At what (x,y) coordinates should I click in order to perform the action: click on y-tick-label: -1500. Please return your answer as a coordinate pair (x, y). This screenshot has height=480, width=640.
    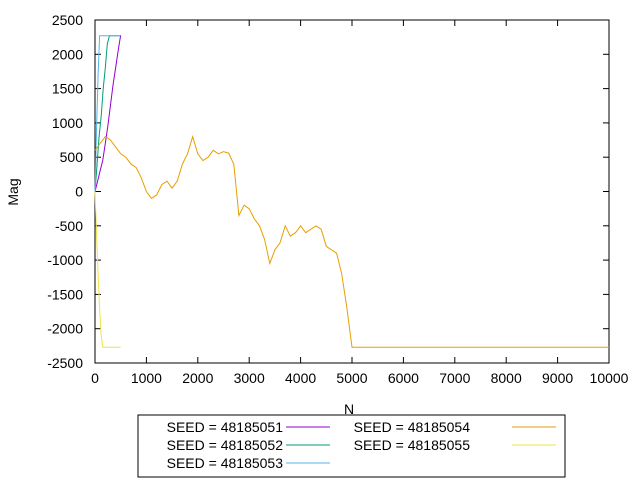
    Looking at the image, I should click on (65, 294).